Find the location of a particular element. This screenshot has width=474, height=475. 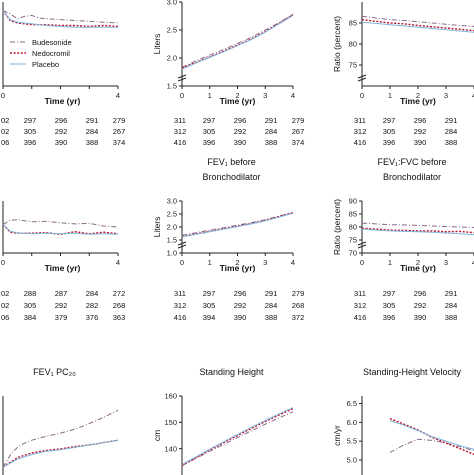

x-tick-label: 2 is located at coordinates (237, 95).